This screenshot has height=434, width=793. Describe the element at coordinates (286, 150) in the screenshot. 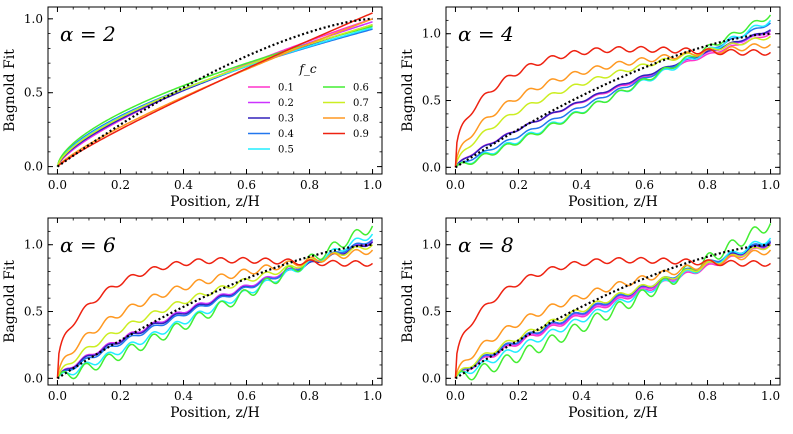

I see `legend-label-fc-0-5: 0.5` at that location.